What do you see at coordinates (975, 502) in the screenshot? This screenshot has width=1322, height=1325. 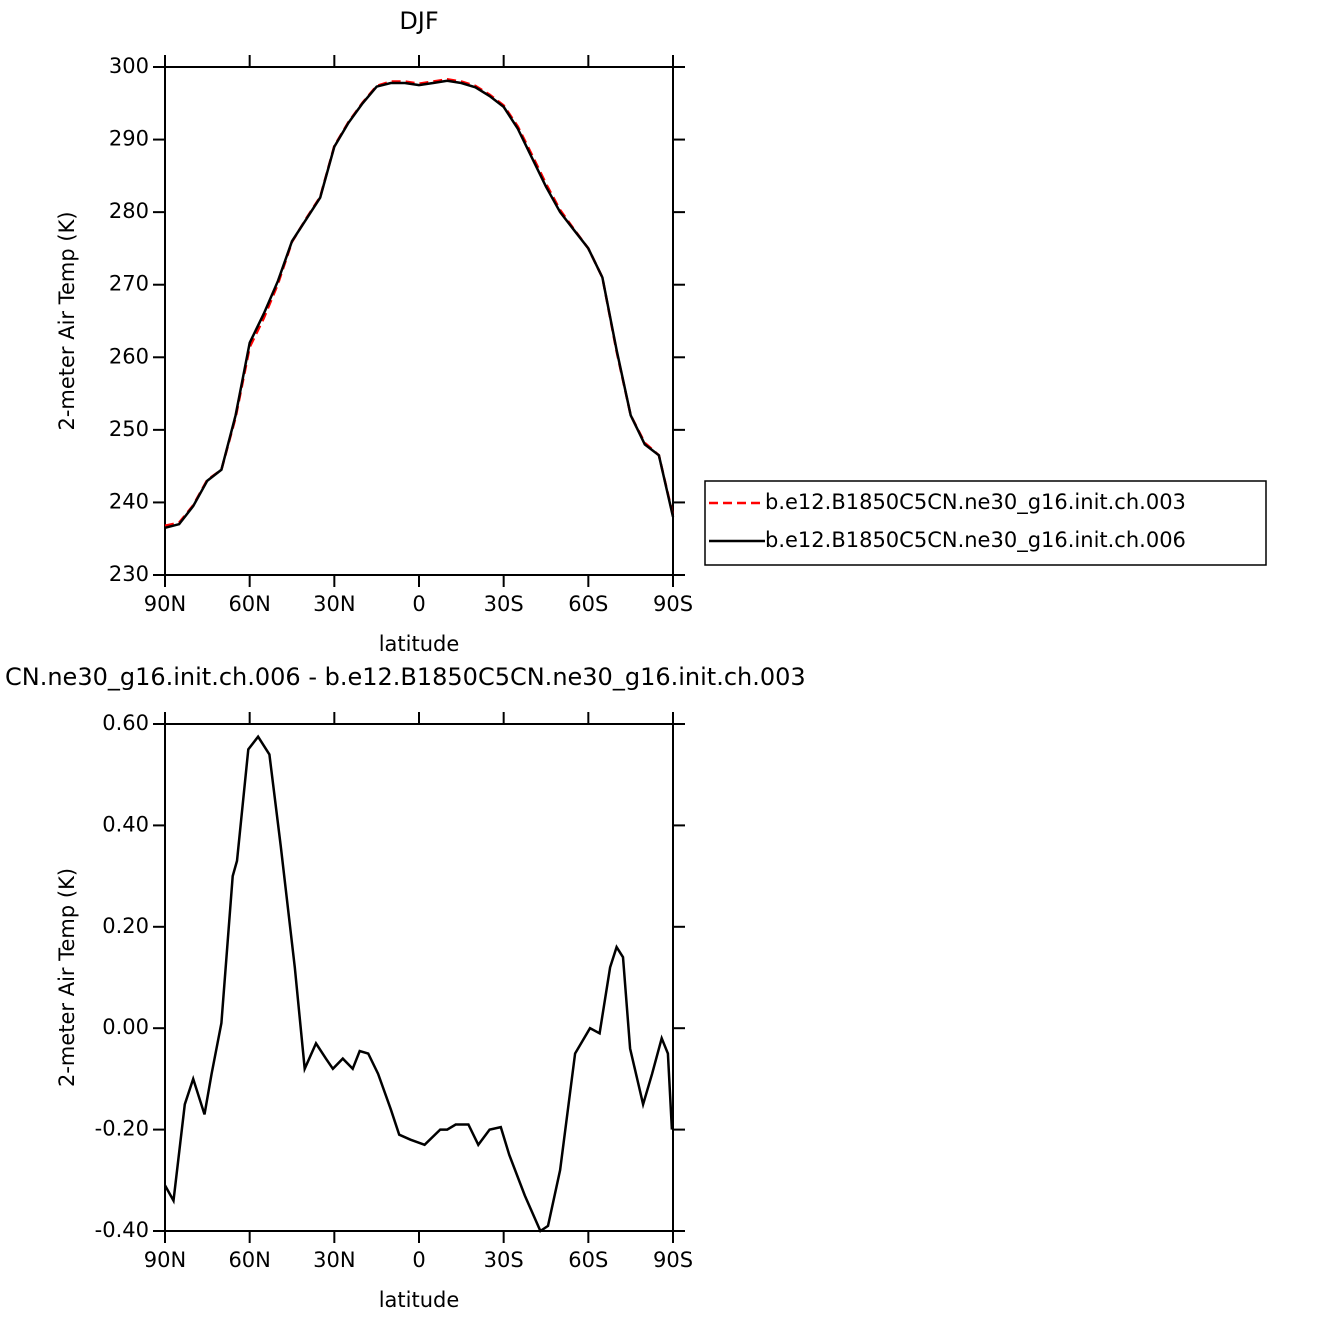 I see `legend-label: b.e12.B1850C5CN.ne30_g16.init.ch.003` at bounding box center [975, 502].